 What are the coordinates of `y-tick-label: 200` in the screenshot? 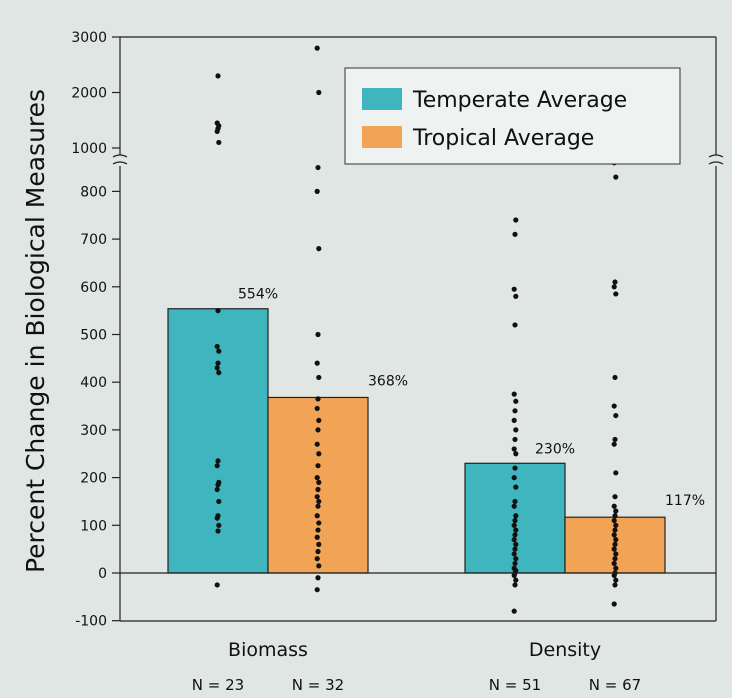 It's located at (93, 479).